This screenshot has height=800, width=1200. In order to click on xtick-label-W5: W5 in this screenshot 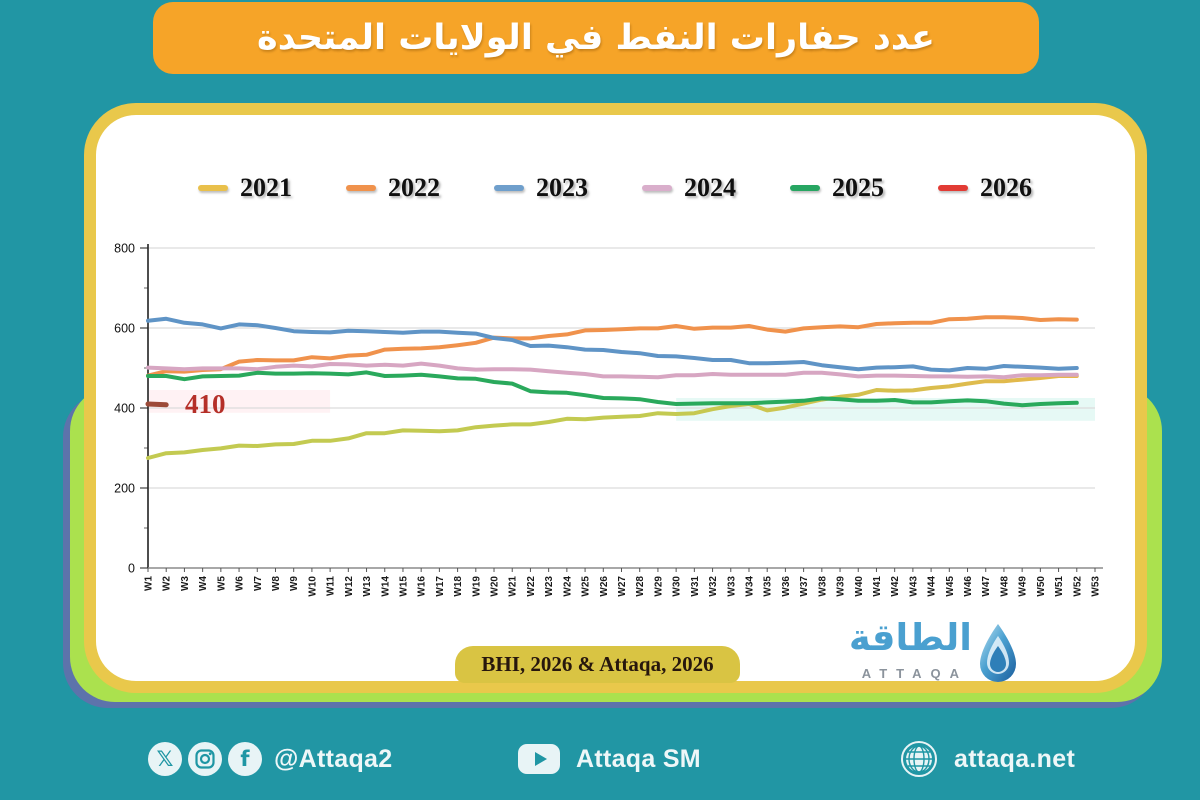, I will do `click(221, 583)`.